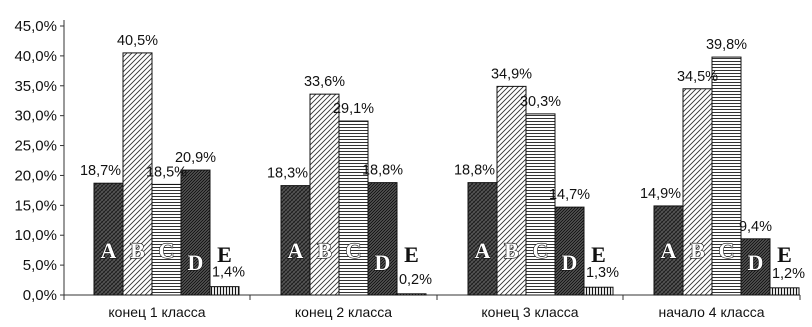 This screenshot has height=327, width=812. I want to click on y-tick-label: 0,0%, so click(40, 295).